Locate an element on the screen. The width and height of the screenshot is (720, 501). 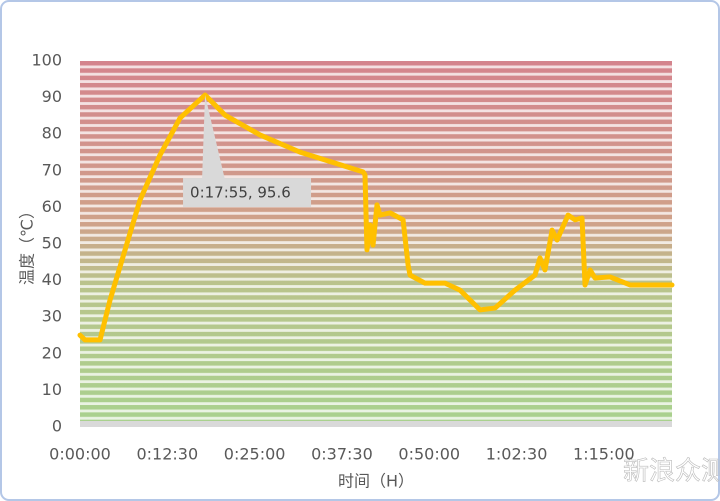
y-tick-label: 10 is located at coordinates (52, 389).